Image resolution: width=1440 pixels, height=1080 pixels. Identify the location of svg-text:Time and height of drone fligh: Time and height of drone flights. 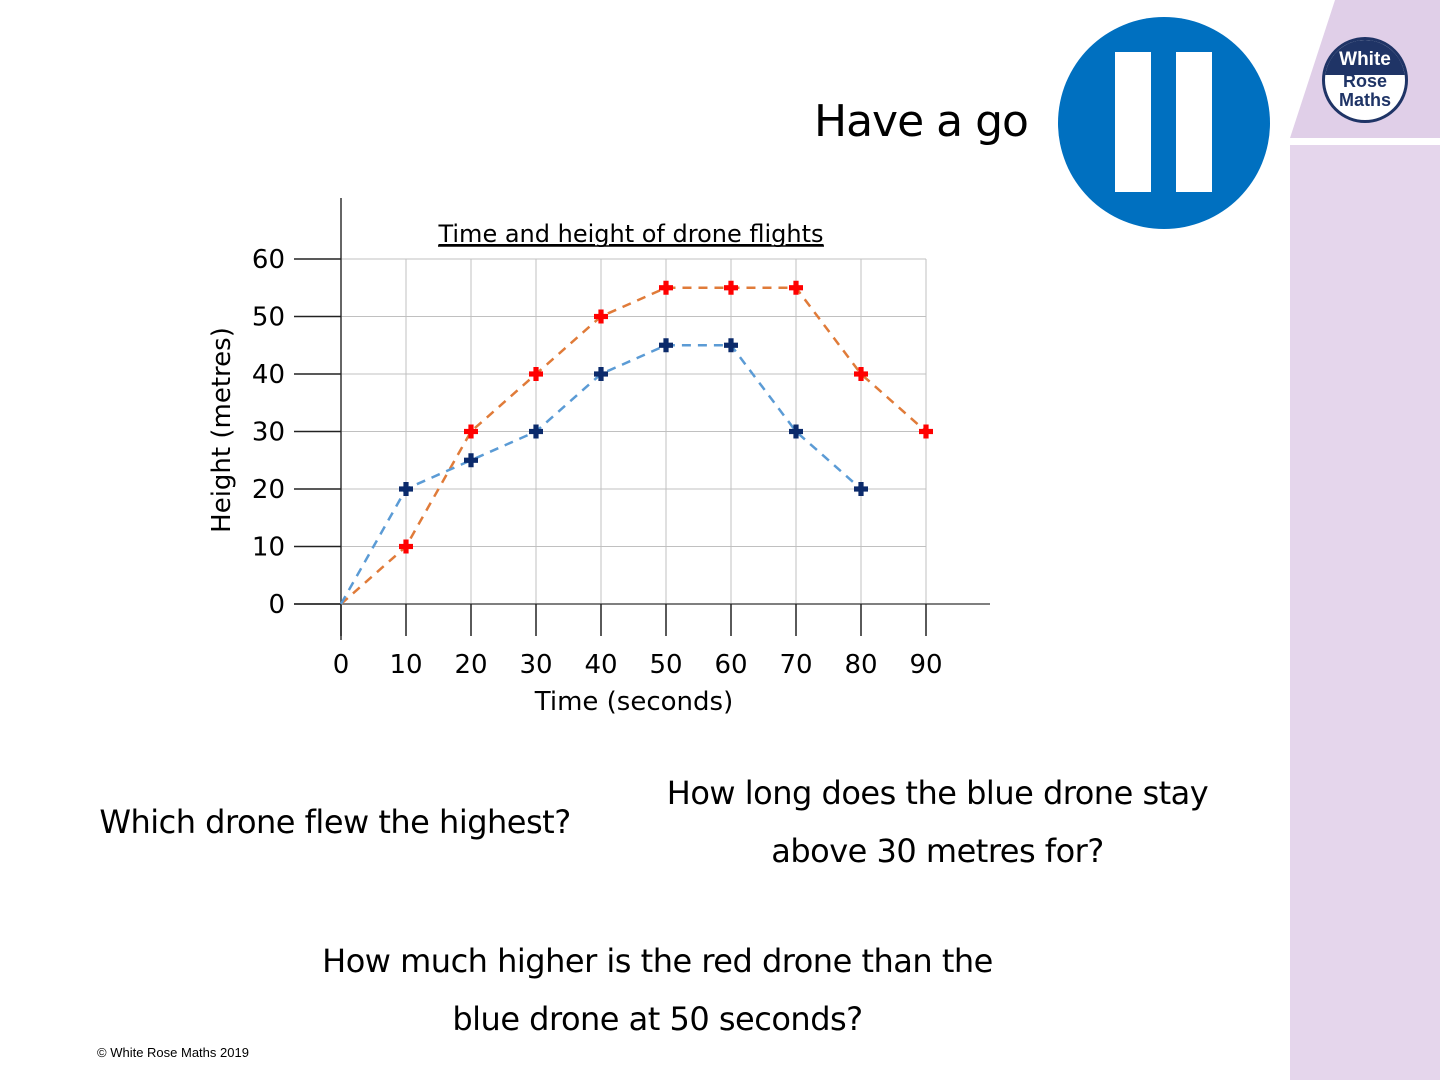
(630, 234).